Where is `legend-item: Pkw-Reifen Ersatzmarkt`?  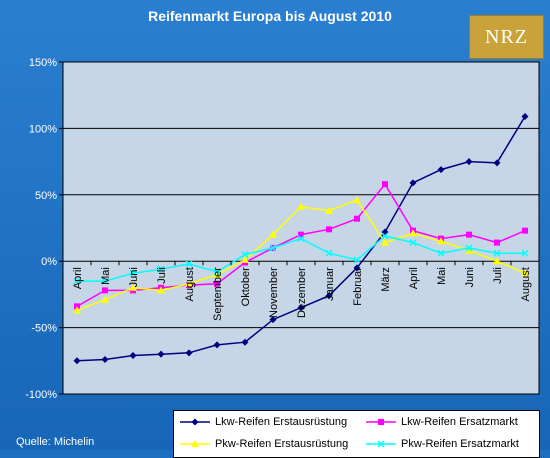
legend-item: Pkw-Reifen Ersatzmarkt is located at coordinates (441, 444).